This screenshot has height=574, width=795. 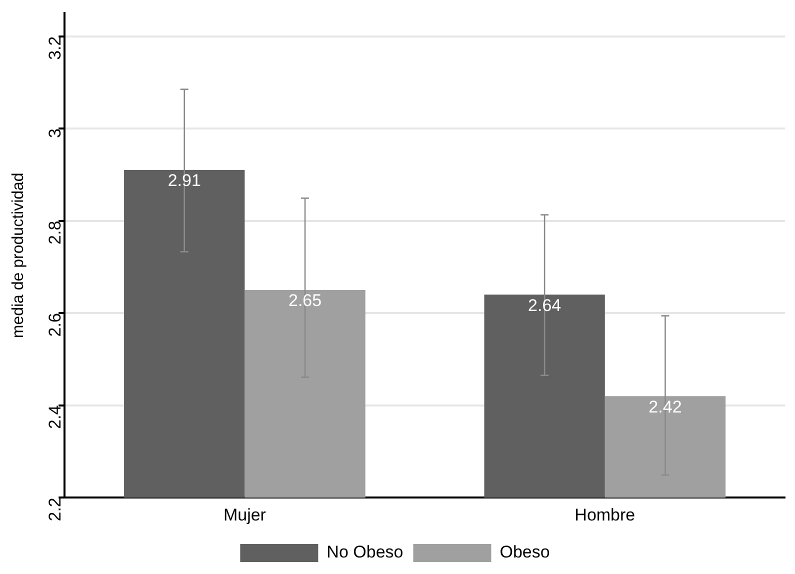 What do you see at coordinates (545, 305) in the screenshot?
I see `data-label: 2.64` at bounding box center [545, 305].